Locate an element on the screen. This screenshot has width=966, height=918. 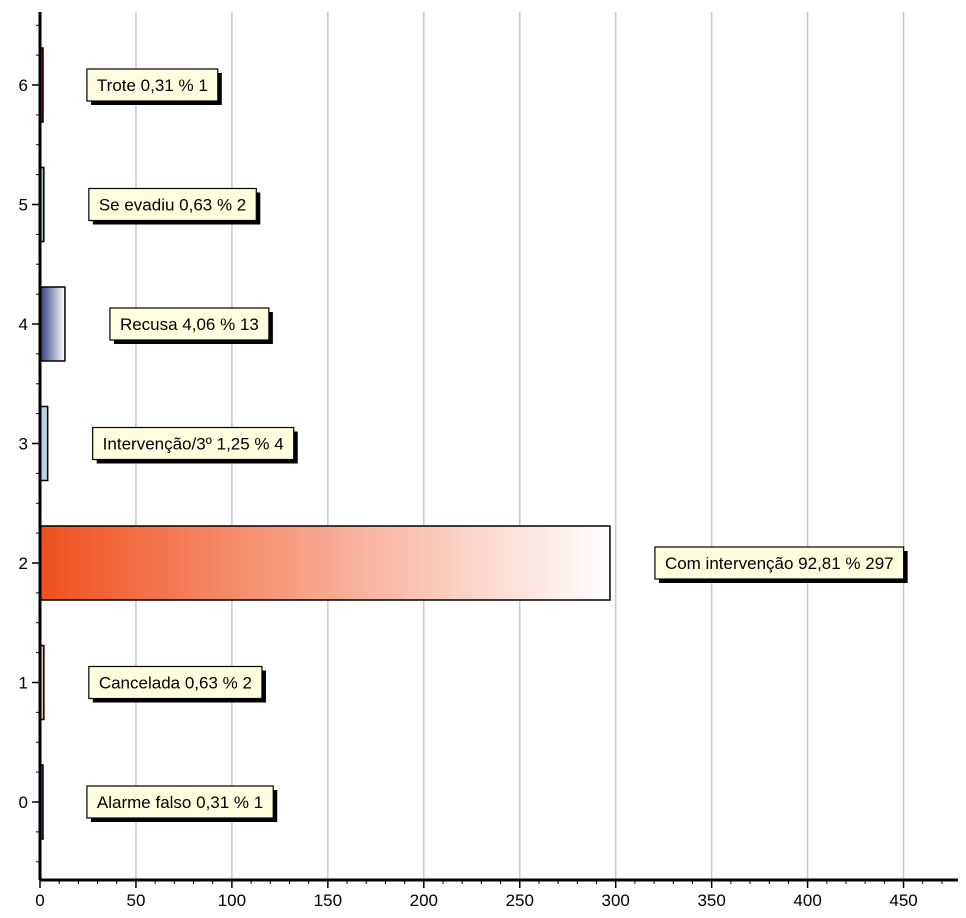
x-tick-label: 450 is located at coordinates (903, 900).